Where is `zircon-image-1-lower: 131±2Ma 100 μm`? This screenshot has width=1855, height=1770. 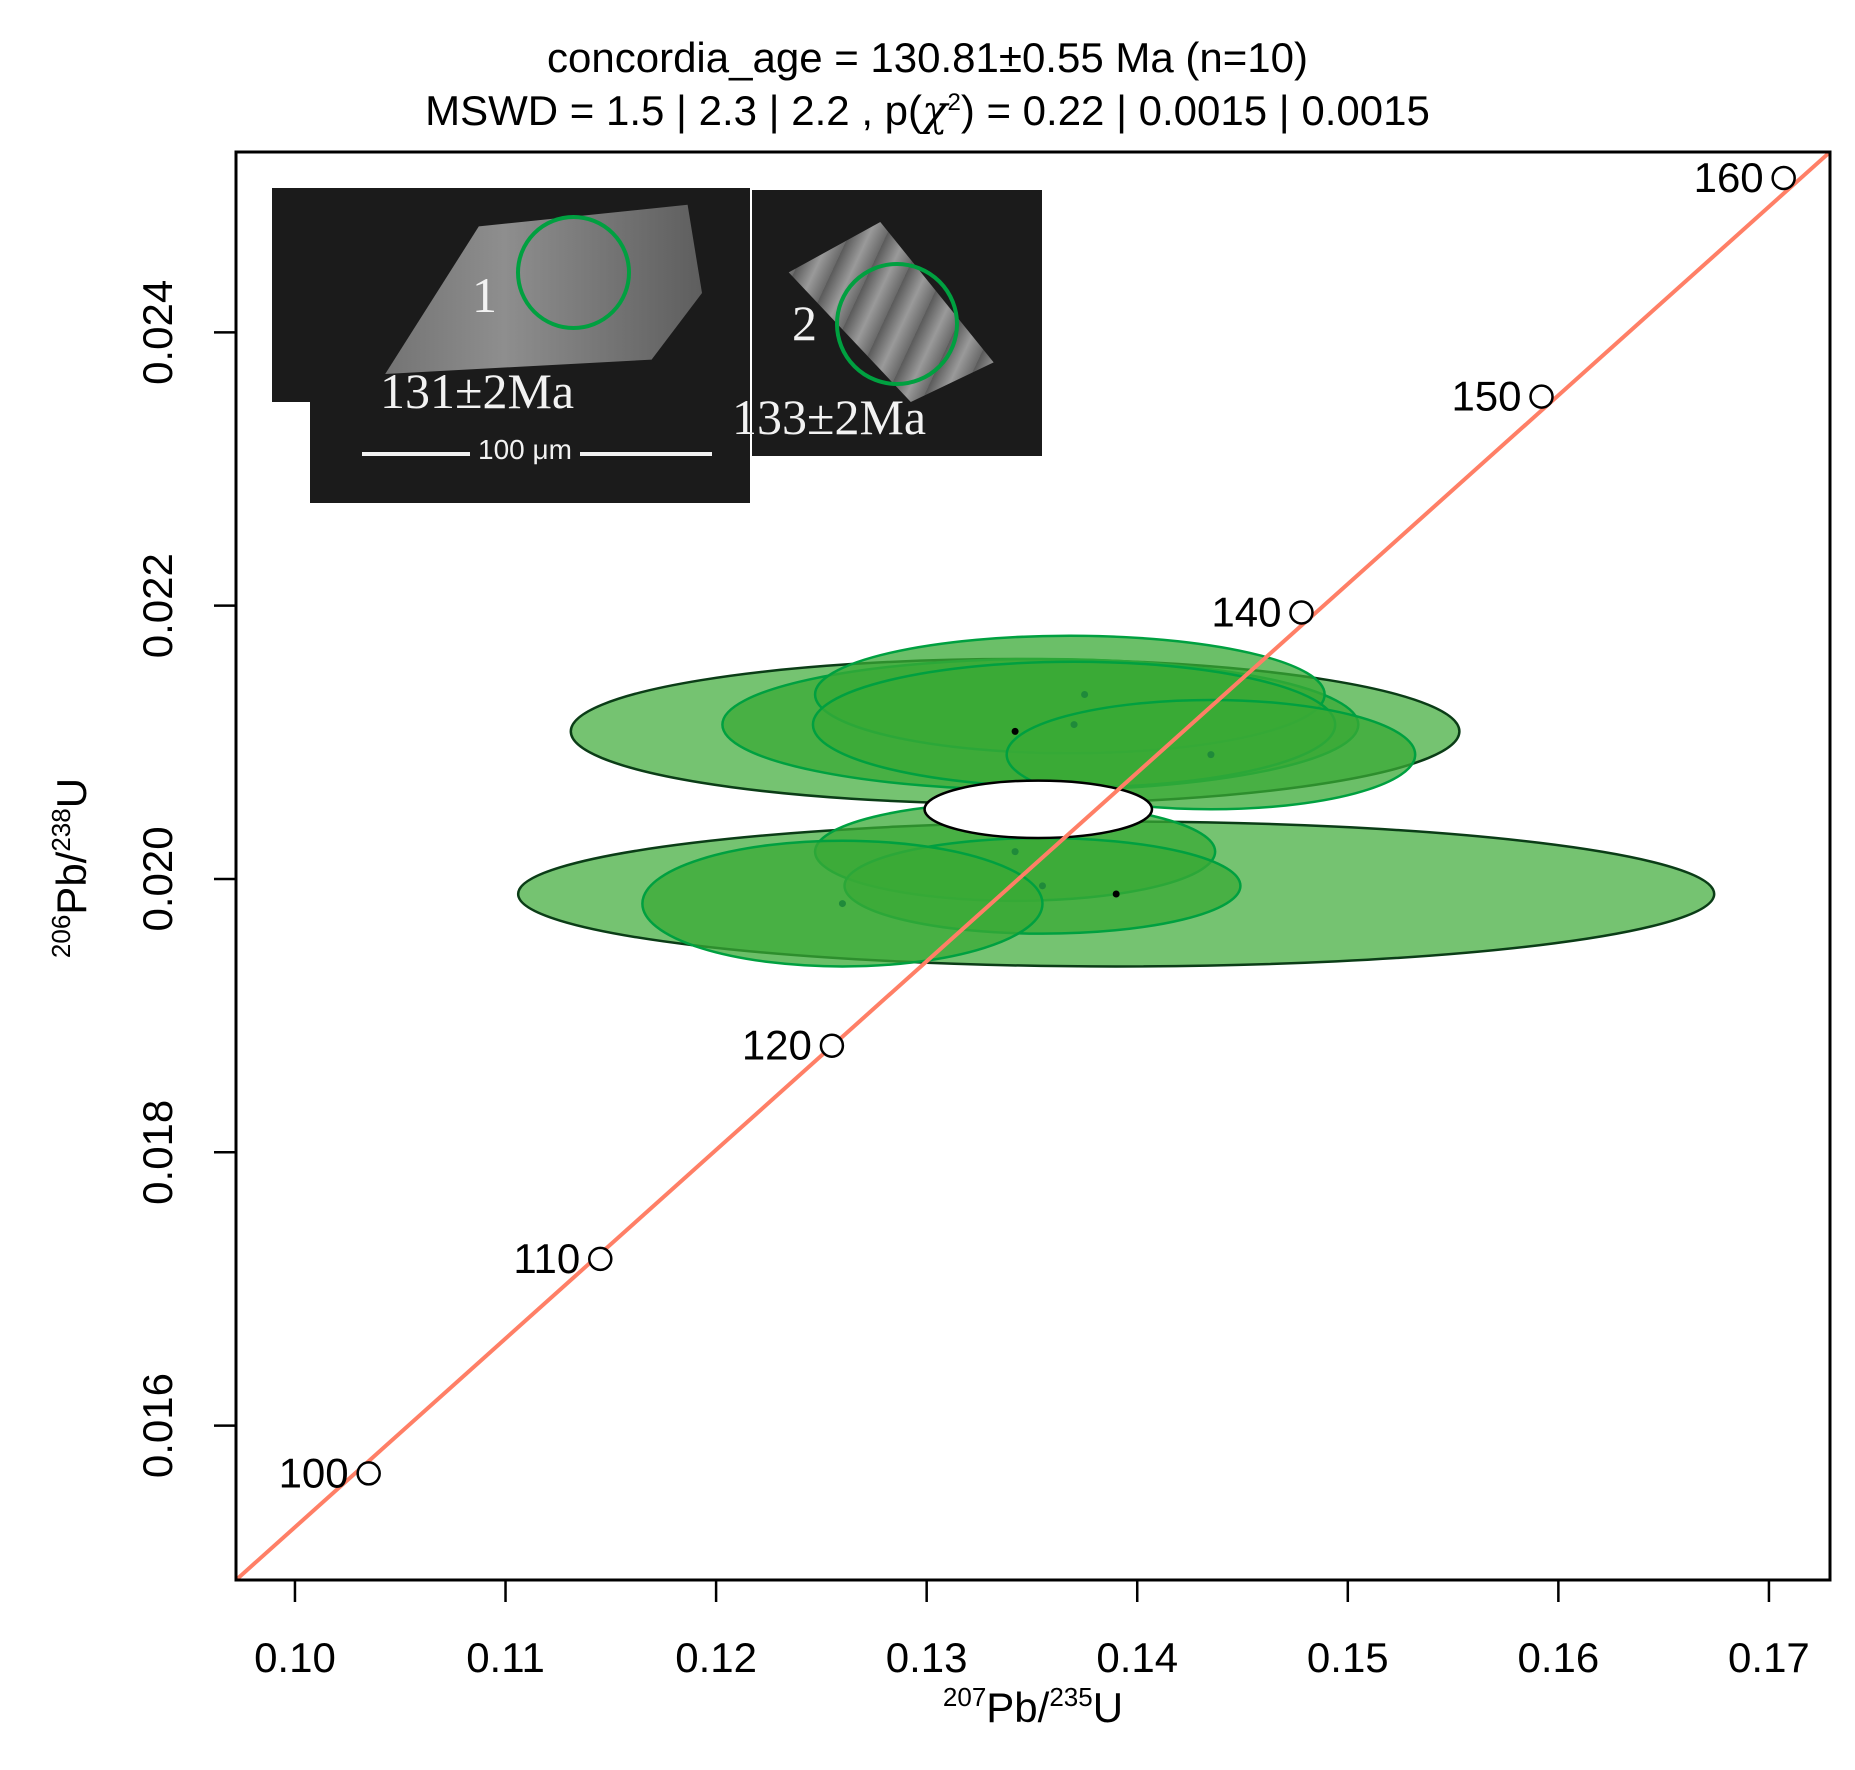 zircon-image-1-lower: 131±2Ma 100 μm is located at coordinates (530, 433).